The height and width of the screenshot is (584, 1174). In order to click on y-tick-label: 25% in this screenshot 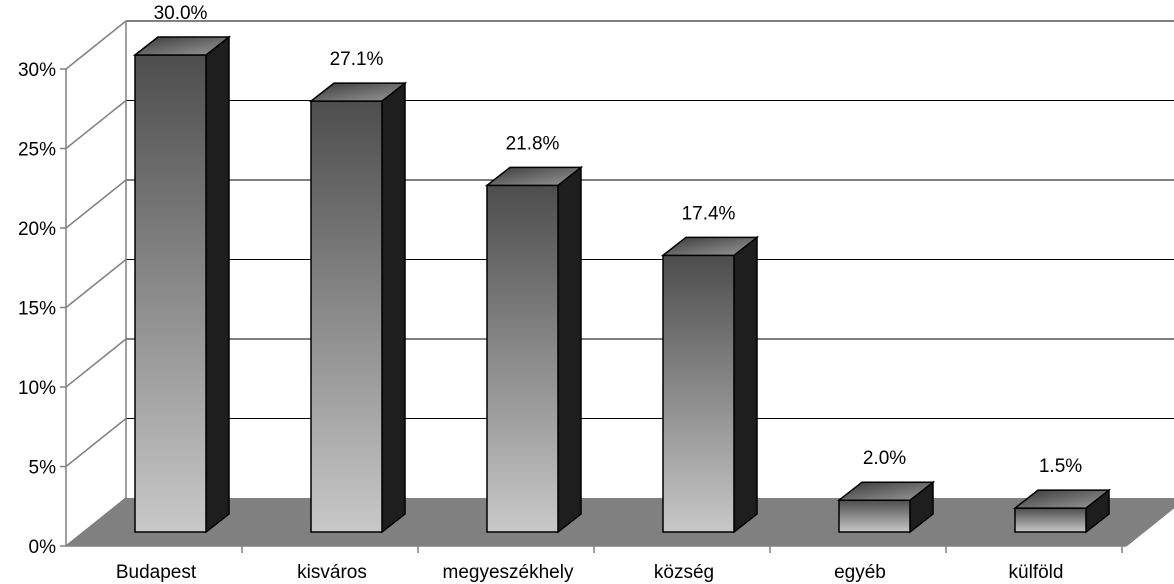, I will do `click(37, 150)`.